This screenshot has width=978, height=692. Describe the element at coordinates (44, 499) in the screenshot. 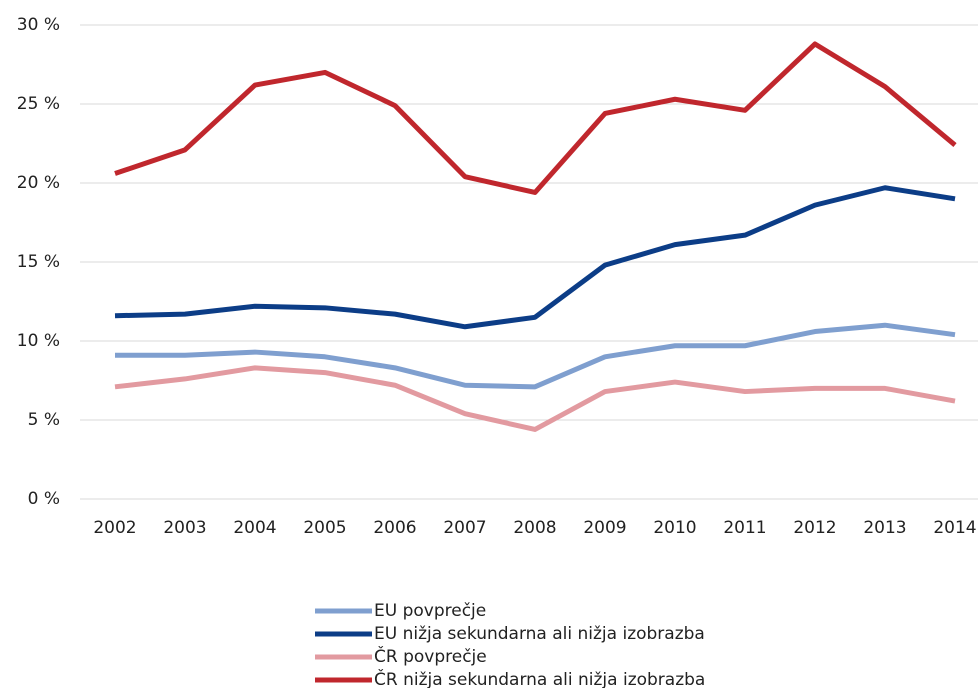

I see `y-tick-label: 0 %` at that location.